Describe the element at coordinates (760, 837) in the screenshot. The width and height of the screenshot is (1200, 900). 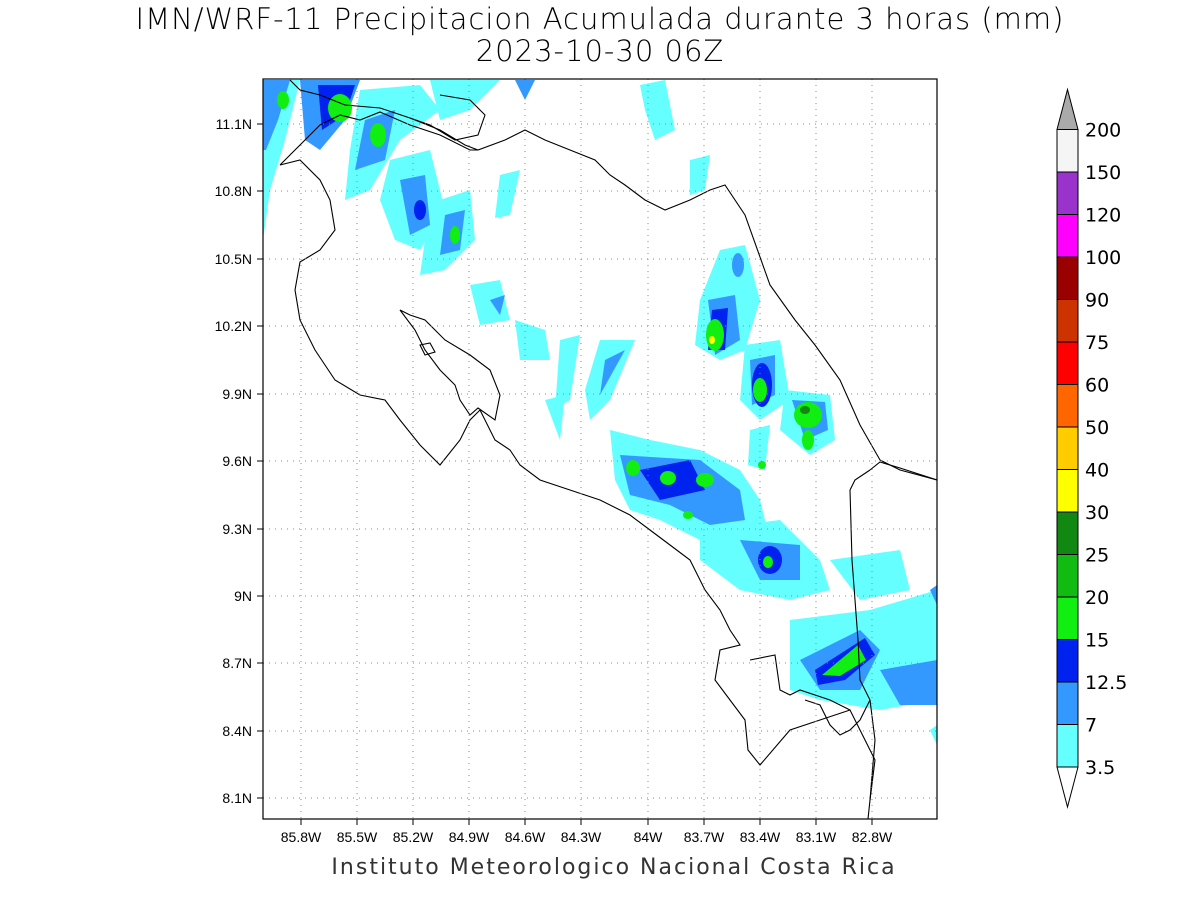
I see `lon-label: 83.4W` at that location.